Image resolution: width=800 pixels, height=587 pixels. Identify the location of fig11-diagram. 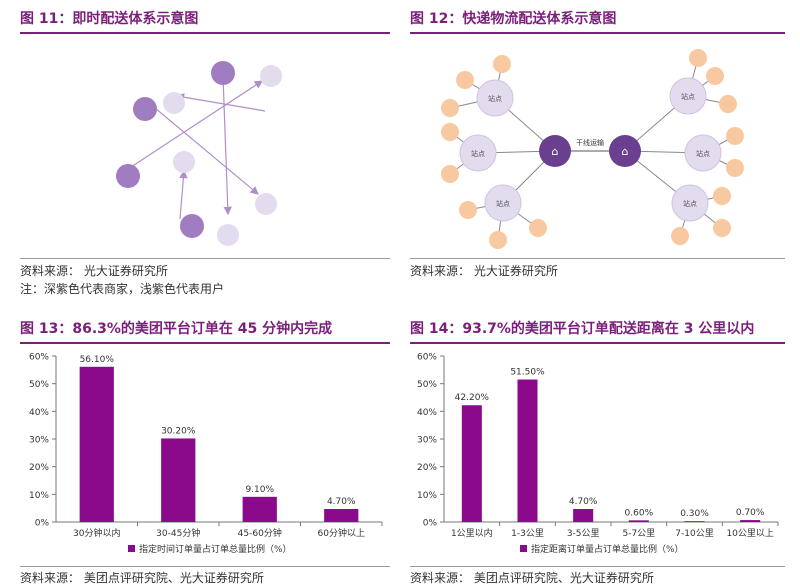
(199, 153).